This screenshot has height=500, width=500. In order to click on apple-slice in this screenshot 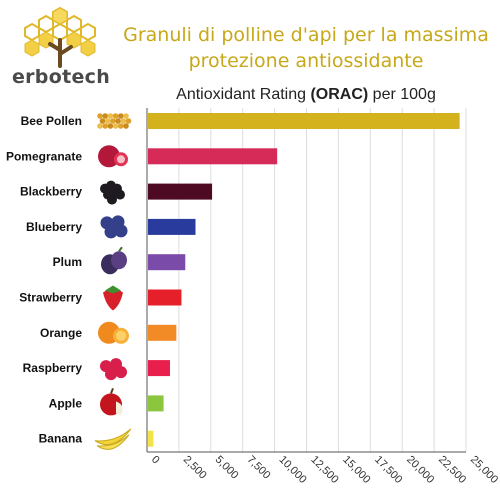, I will do `click(119, 408)`.